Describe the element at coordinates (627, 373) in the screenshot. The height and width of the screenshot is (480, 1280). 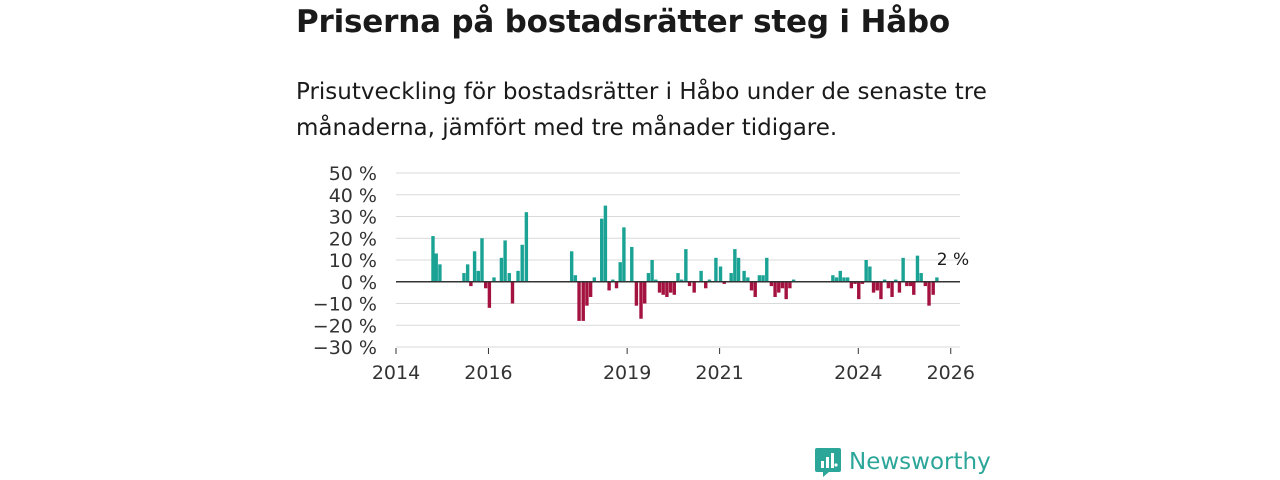
I see `x-tick-label: 2019` at that location.